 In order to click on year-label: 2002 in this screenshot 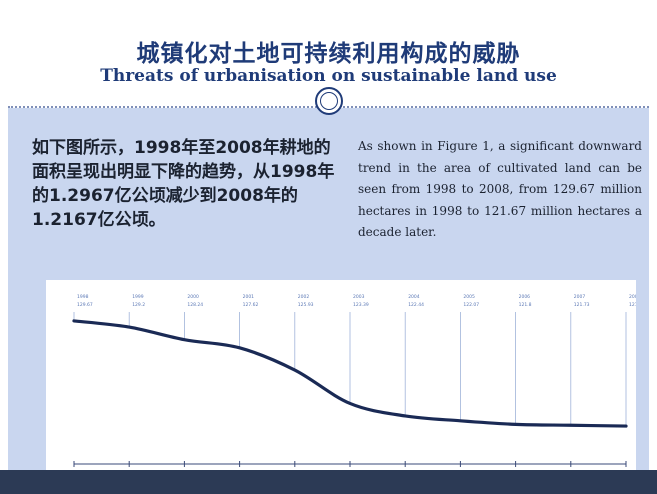, I will do `click(304, 297)`.